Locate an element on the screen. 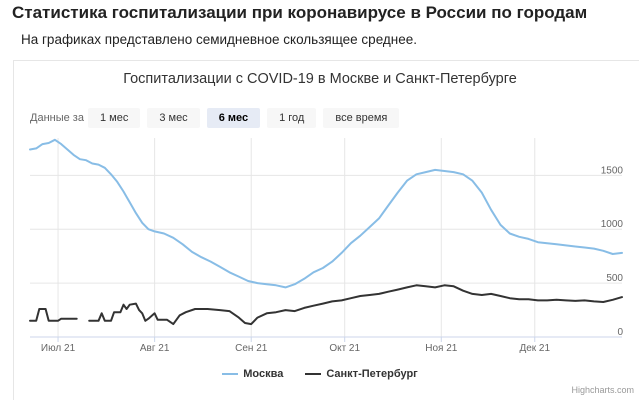  legend-label-saint-petersburg: Санкт-Петербург is located at coordinates (372, 374).